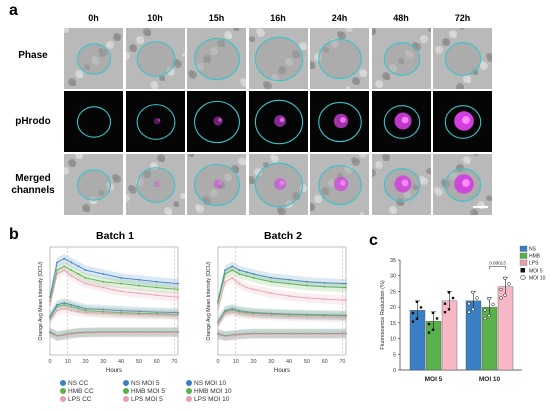  Describe the element at coordinates (33, 121) in the screenshot. I see `row-label: pHrodo` at that location.